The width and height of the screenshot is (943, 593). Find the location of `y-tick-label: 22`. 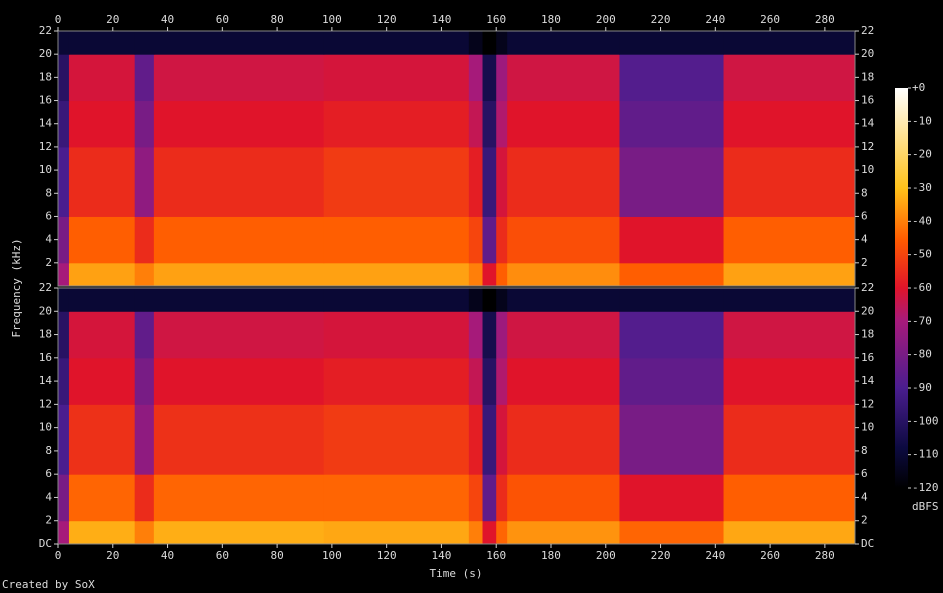

y-tick-label: 22 is located at coordinates (45, 287).